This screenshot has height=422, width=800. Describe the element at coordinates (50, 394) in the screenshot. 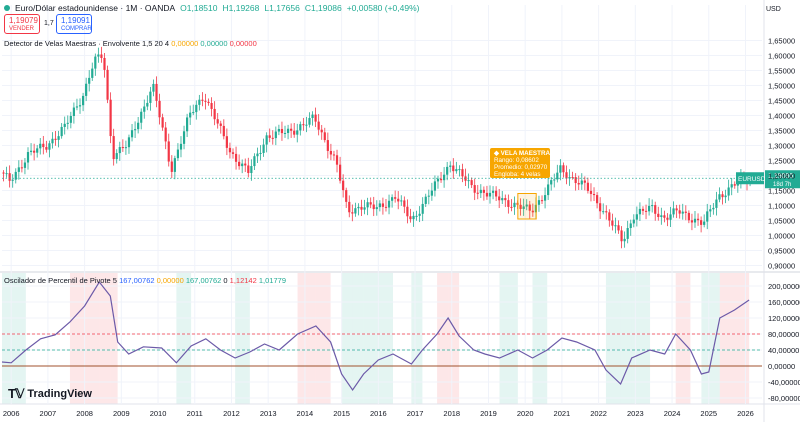

I see `tradingview-logo: T𝕍 TradingView` at that location.